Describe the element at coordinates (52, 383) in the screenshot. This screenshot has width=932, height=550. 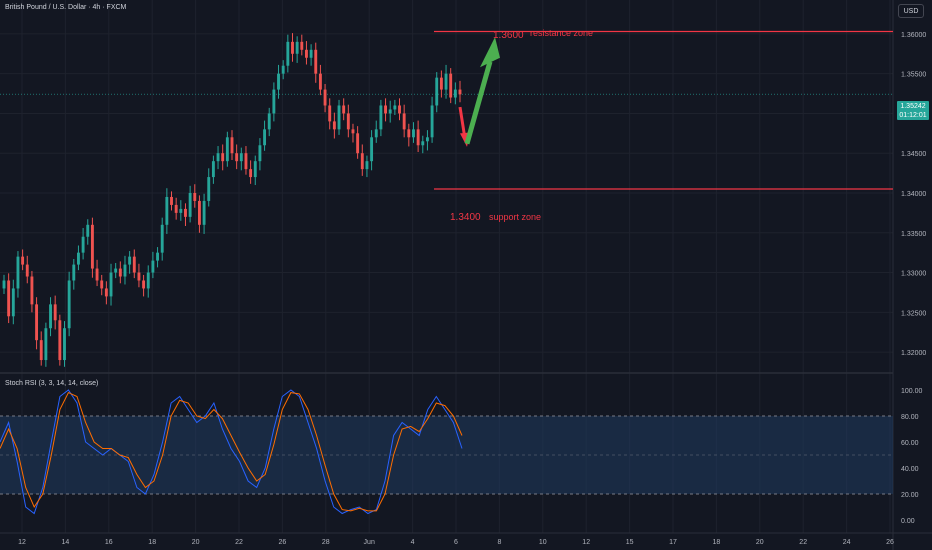
I see `indicator-title: Stoch RSI (3, 3, 14, 14, close)` at that location.